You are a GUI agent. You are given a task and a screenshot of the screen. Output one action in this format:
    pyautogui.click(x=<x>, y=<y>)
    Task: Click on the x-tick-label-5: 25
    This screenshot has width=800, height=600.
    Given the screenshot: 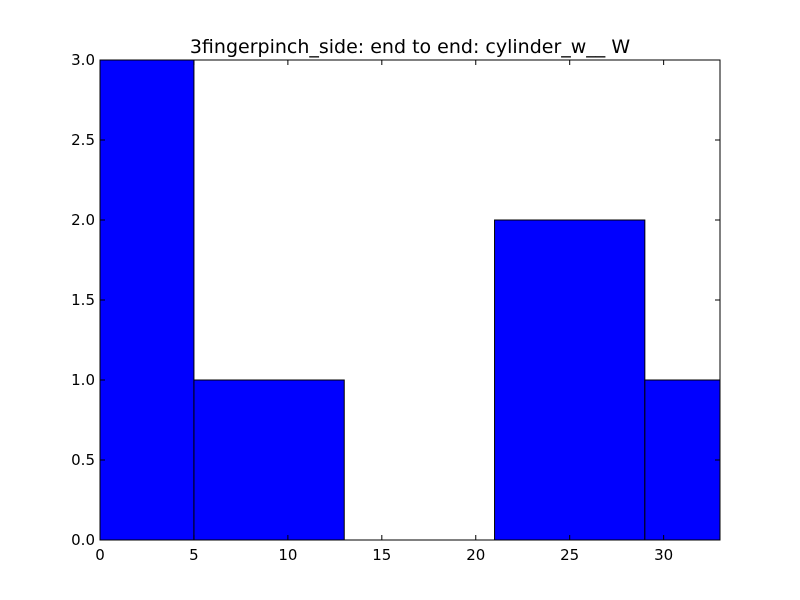 What is the action you would take?
    pyautogui.click(x=569, y=555)
    